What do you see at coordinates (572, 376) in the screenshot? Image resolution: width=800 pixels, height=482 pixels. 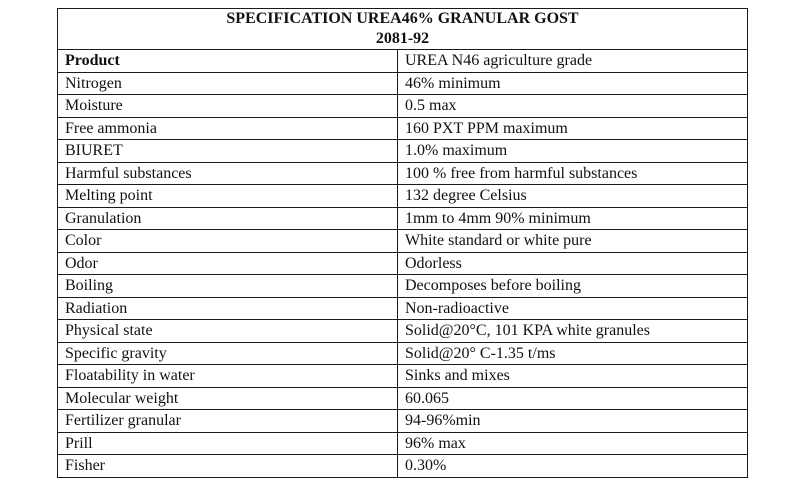 I see `row-value: Sinks and mixes` at bounding box center [572, 376].